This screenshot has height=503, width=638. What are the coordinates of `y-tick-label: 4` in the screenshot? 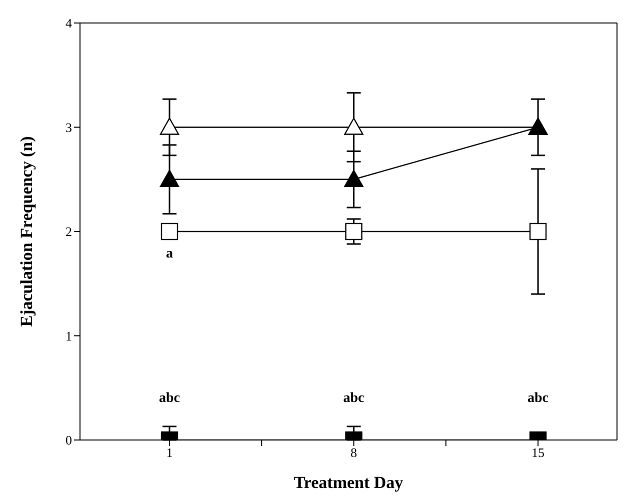 It's located at (69, 23).